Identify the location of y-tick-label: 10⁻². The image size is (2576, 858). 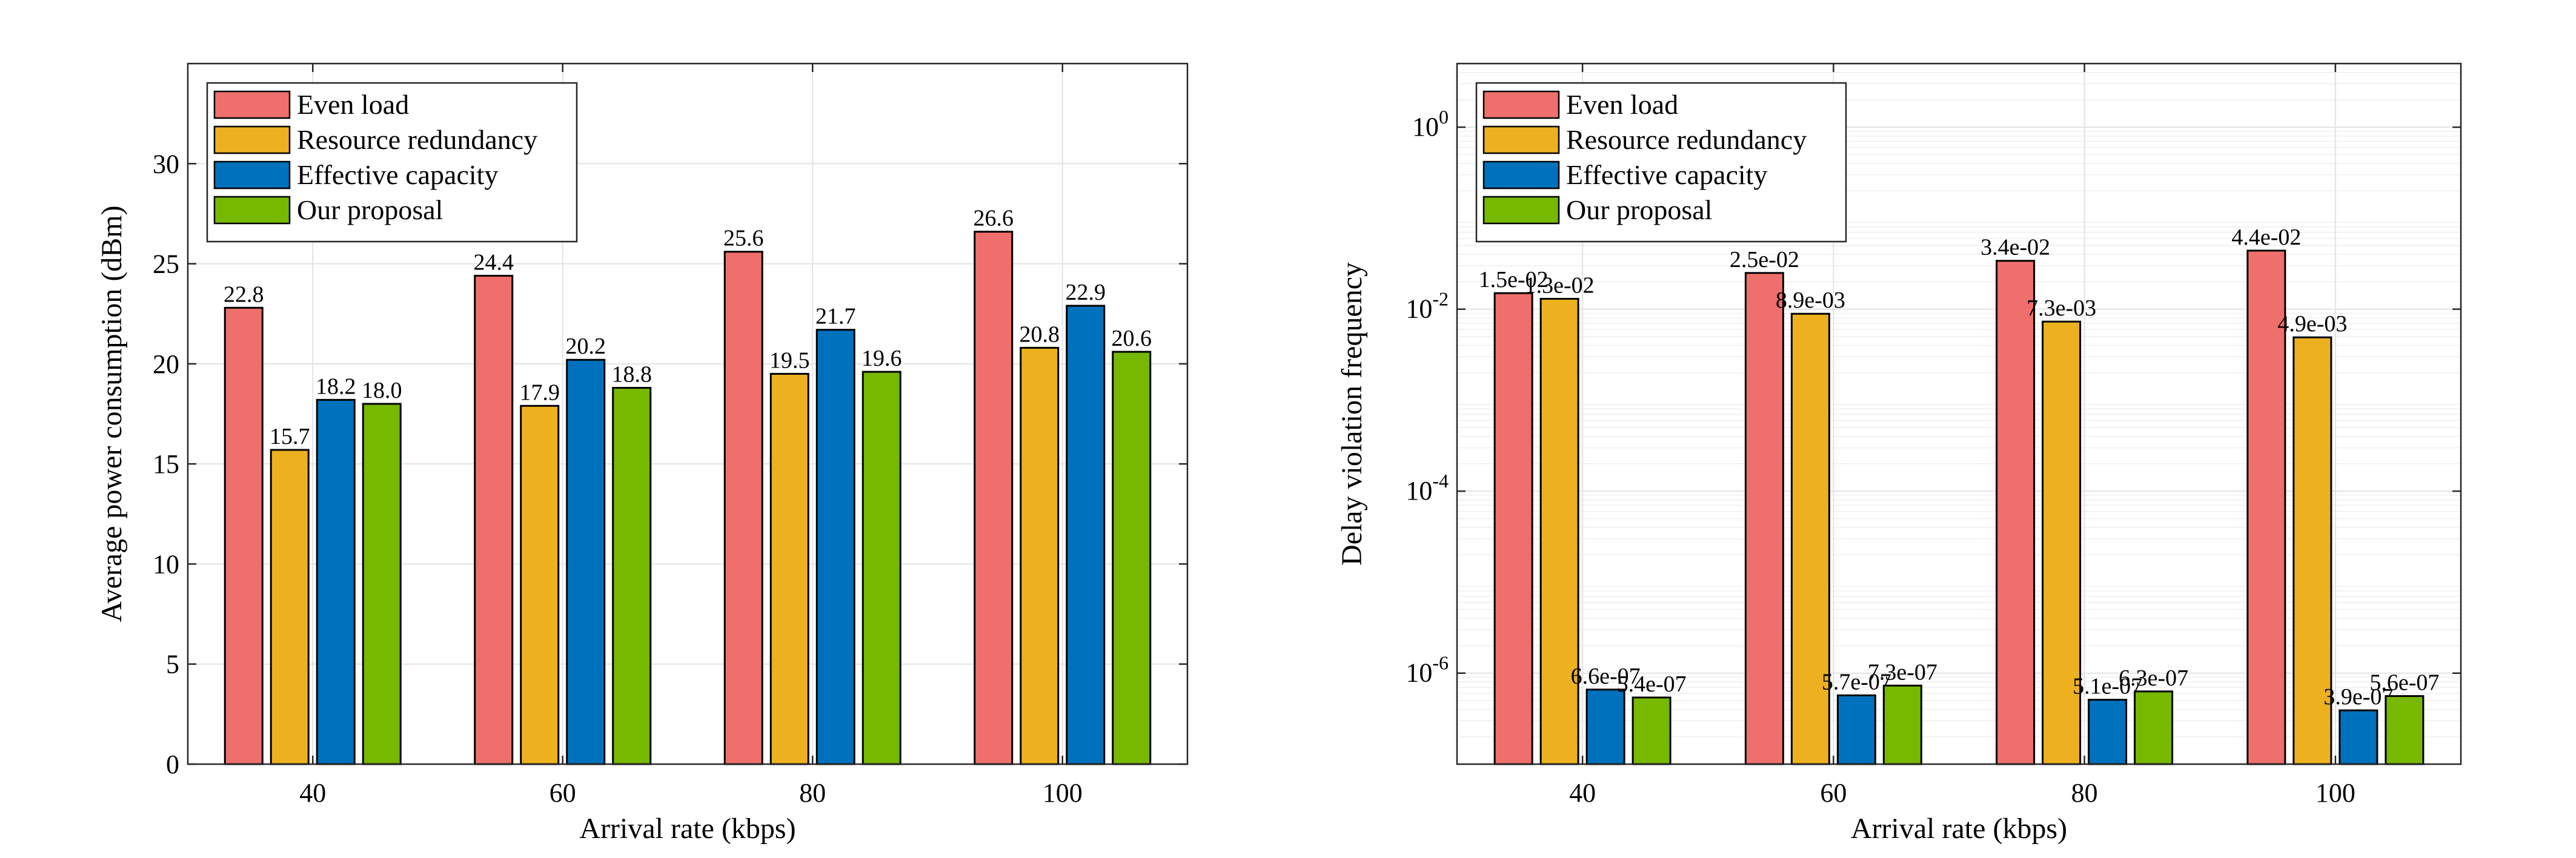
(1427, 306).